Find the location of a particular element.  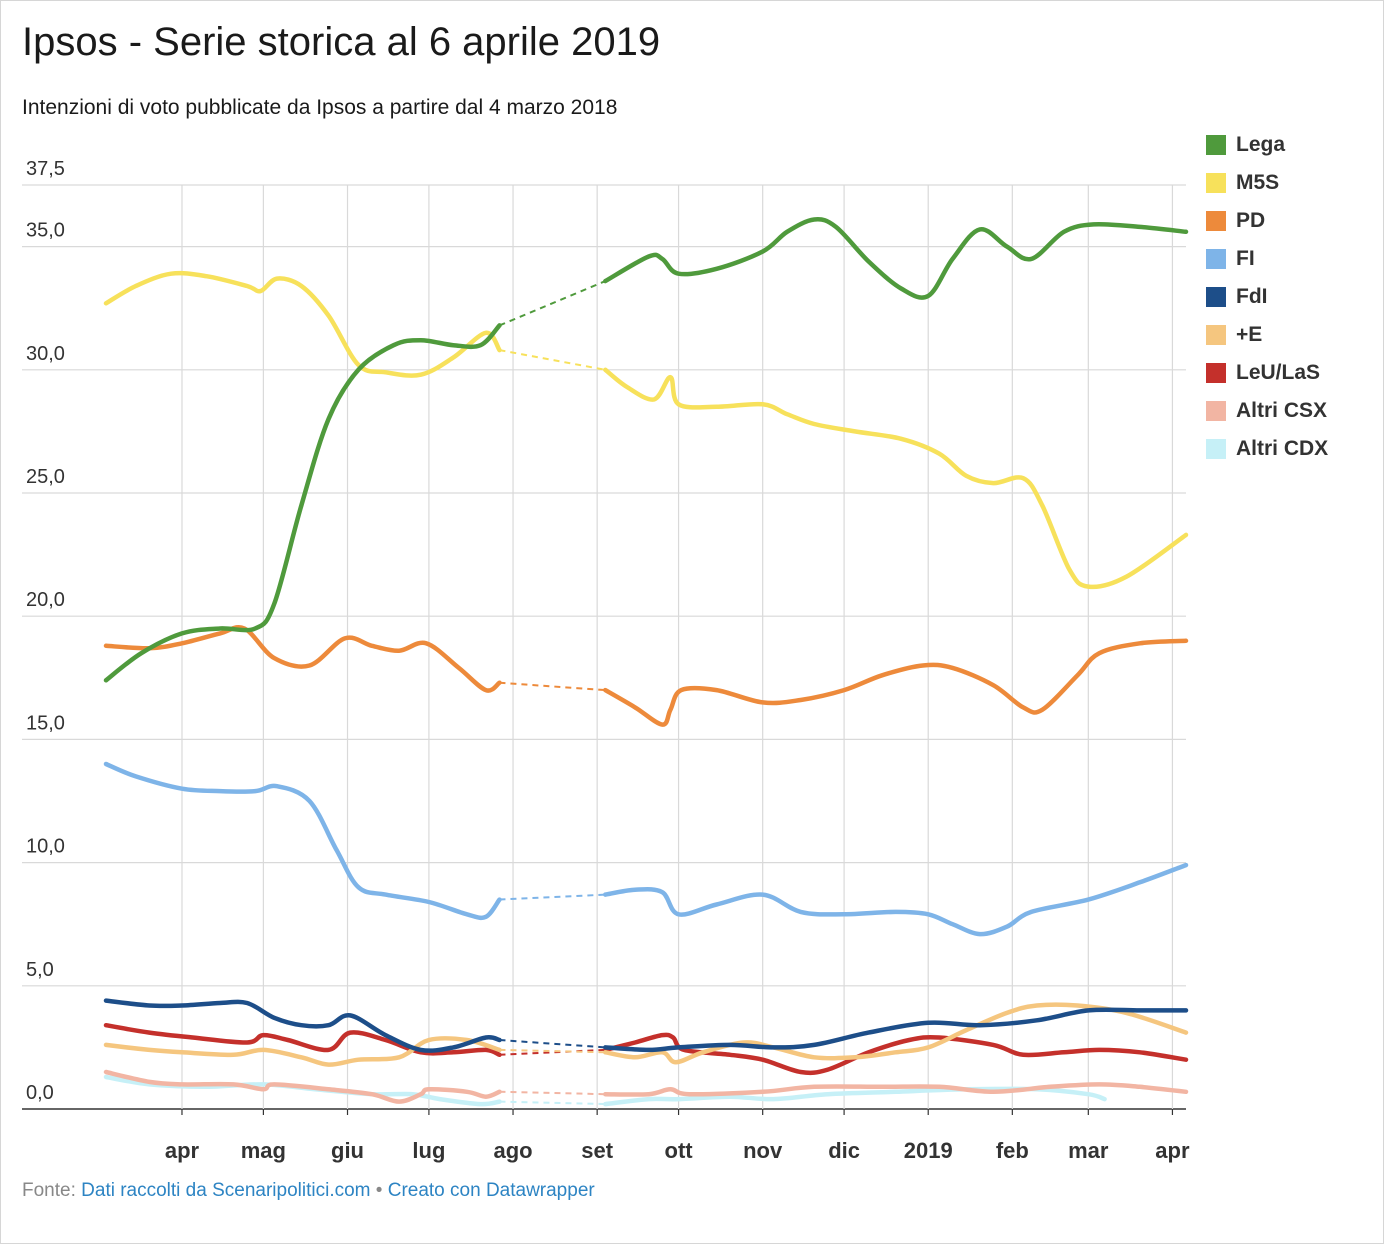

legend-item-lega: Lega is located at coordinates (1267, 145).